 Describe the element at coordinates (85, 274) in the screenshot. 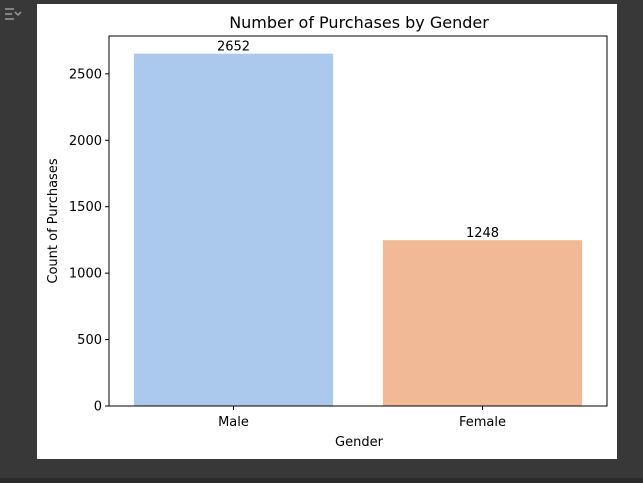

I see `y-tick-label-1000: 1000` at that location.